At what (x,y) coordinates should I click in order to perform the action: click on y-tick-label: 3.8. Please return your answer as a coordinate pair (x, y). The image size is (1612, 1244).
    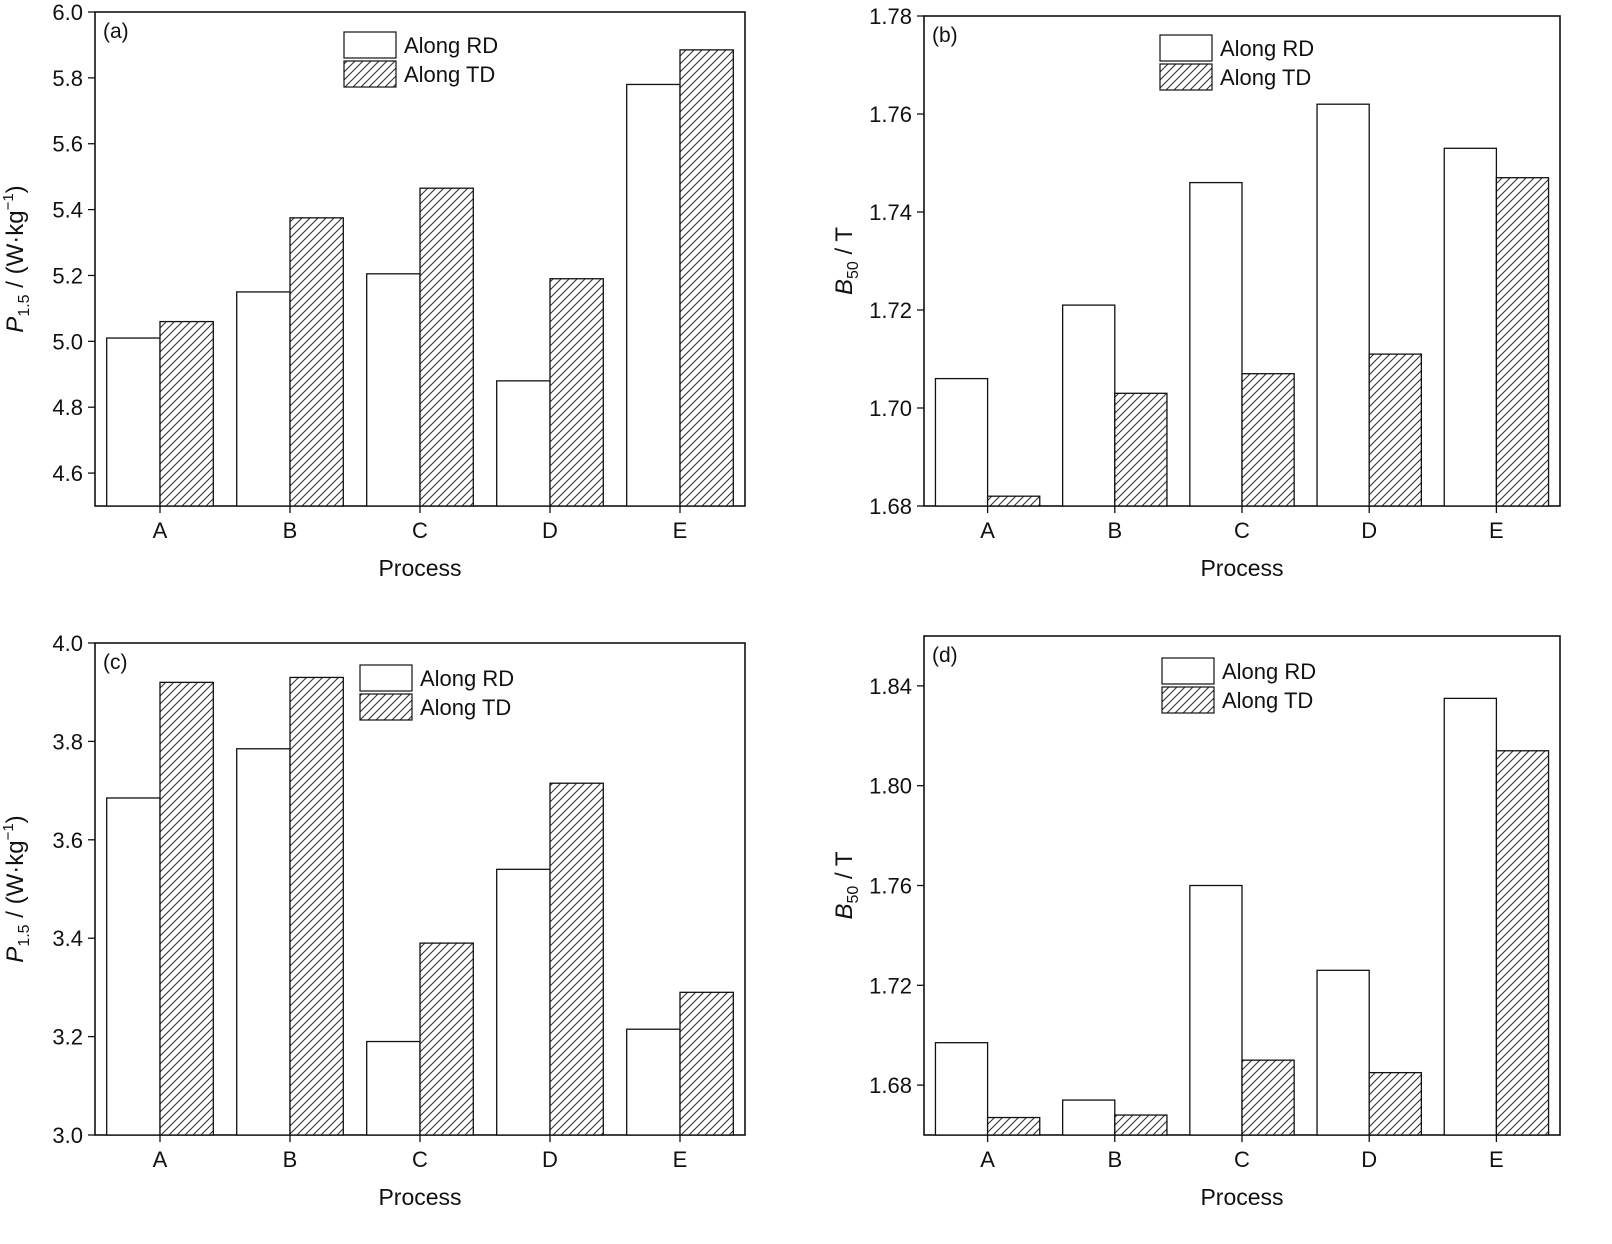
    Looking at the image, I should click on (67, 741).